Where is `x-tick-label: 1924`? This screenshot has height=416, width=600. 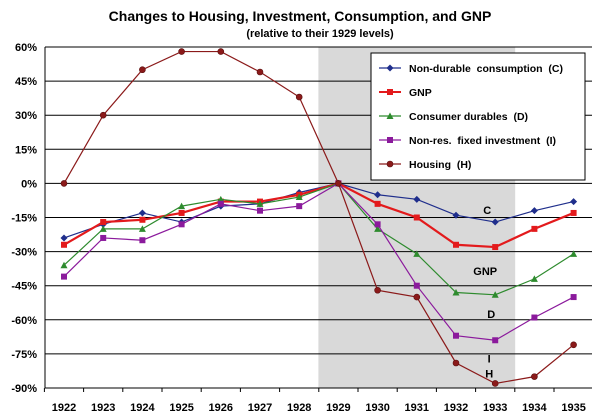 x-tick-label: 1924 is located at coordinates (142, 408).